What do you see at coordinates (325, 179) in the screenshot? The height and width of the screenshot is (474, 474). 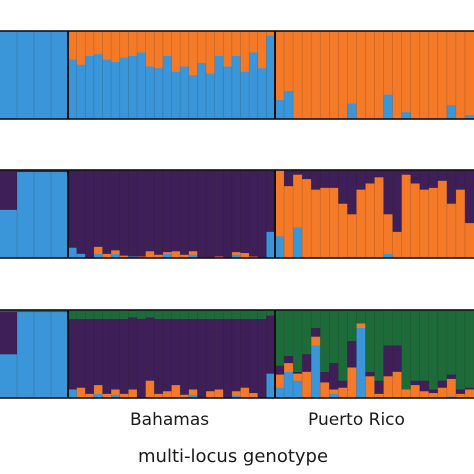 I see `bar-segment-p2-s3-i34` at bounding box center [325, 179].